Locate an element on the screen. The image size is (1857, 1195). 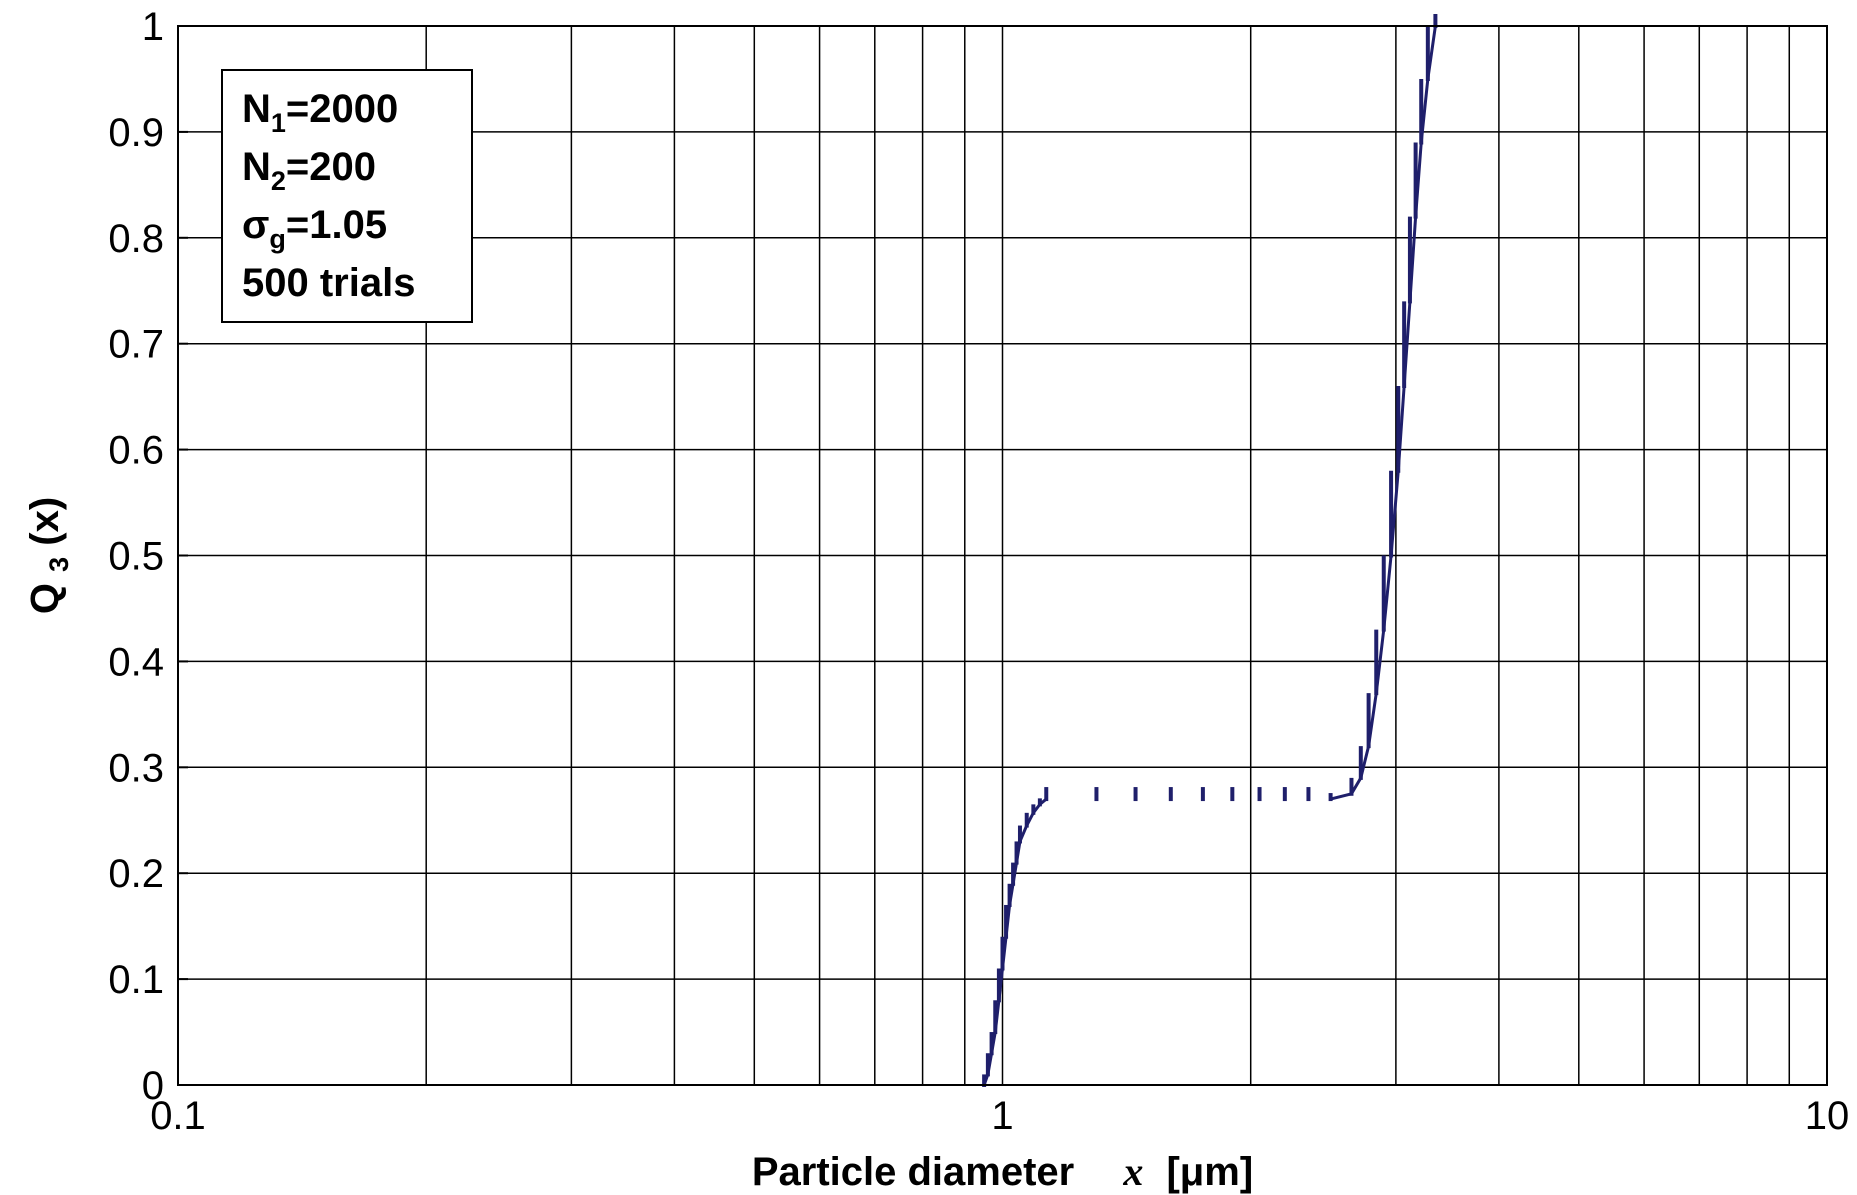
y-tick-label: 0.2 is located at coordinates (136, 874).